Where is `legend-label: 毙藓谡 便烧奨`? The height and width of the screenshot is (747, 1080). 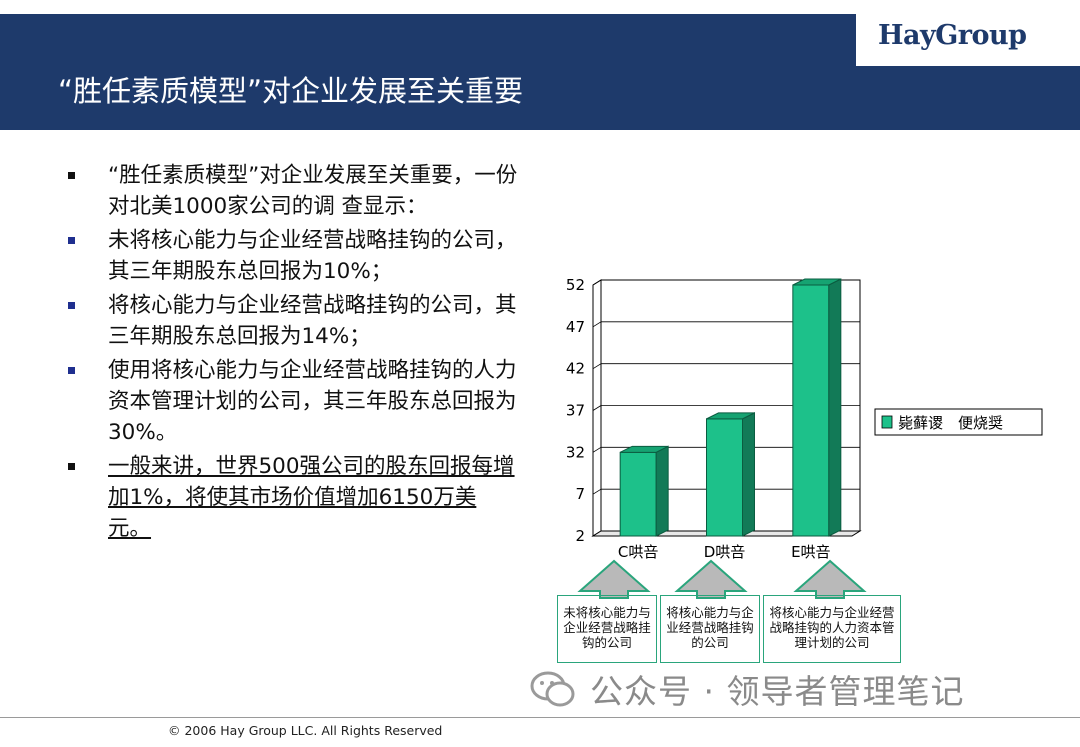 legend-label: 毙藓谡 便烧奨 is located at coordinates (950, 423).